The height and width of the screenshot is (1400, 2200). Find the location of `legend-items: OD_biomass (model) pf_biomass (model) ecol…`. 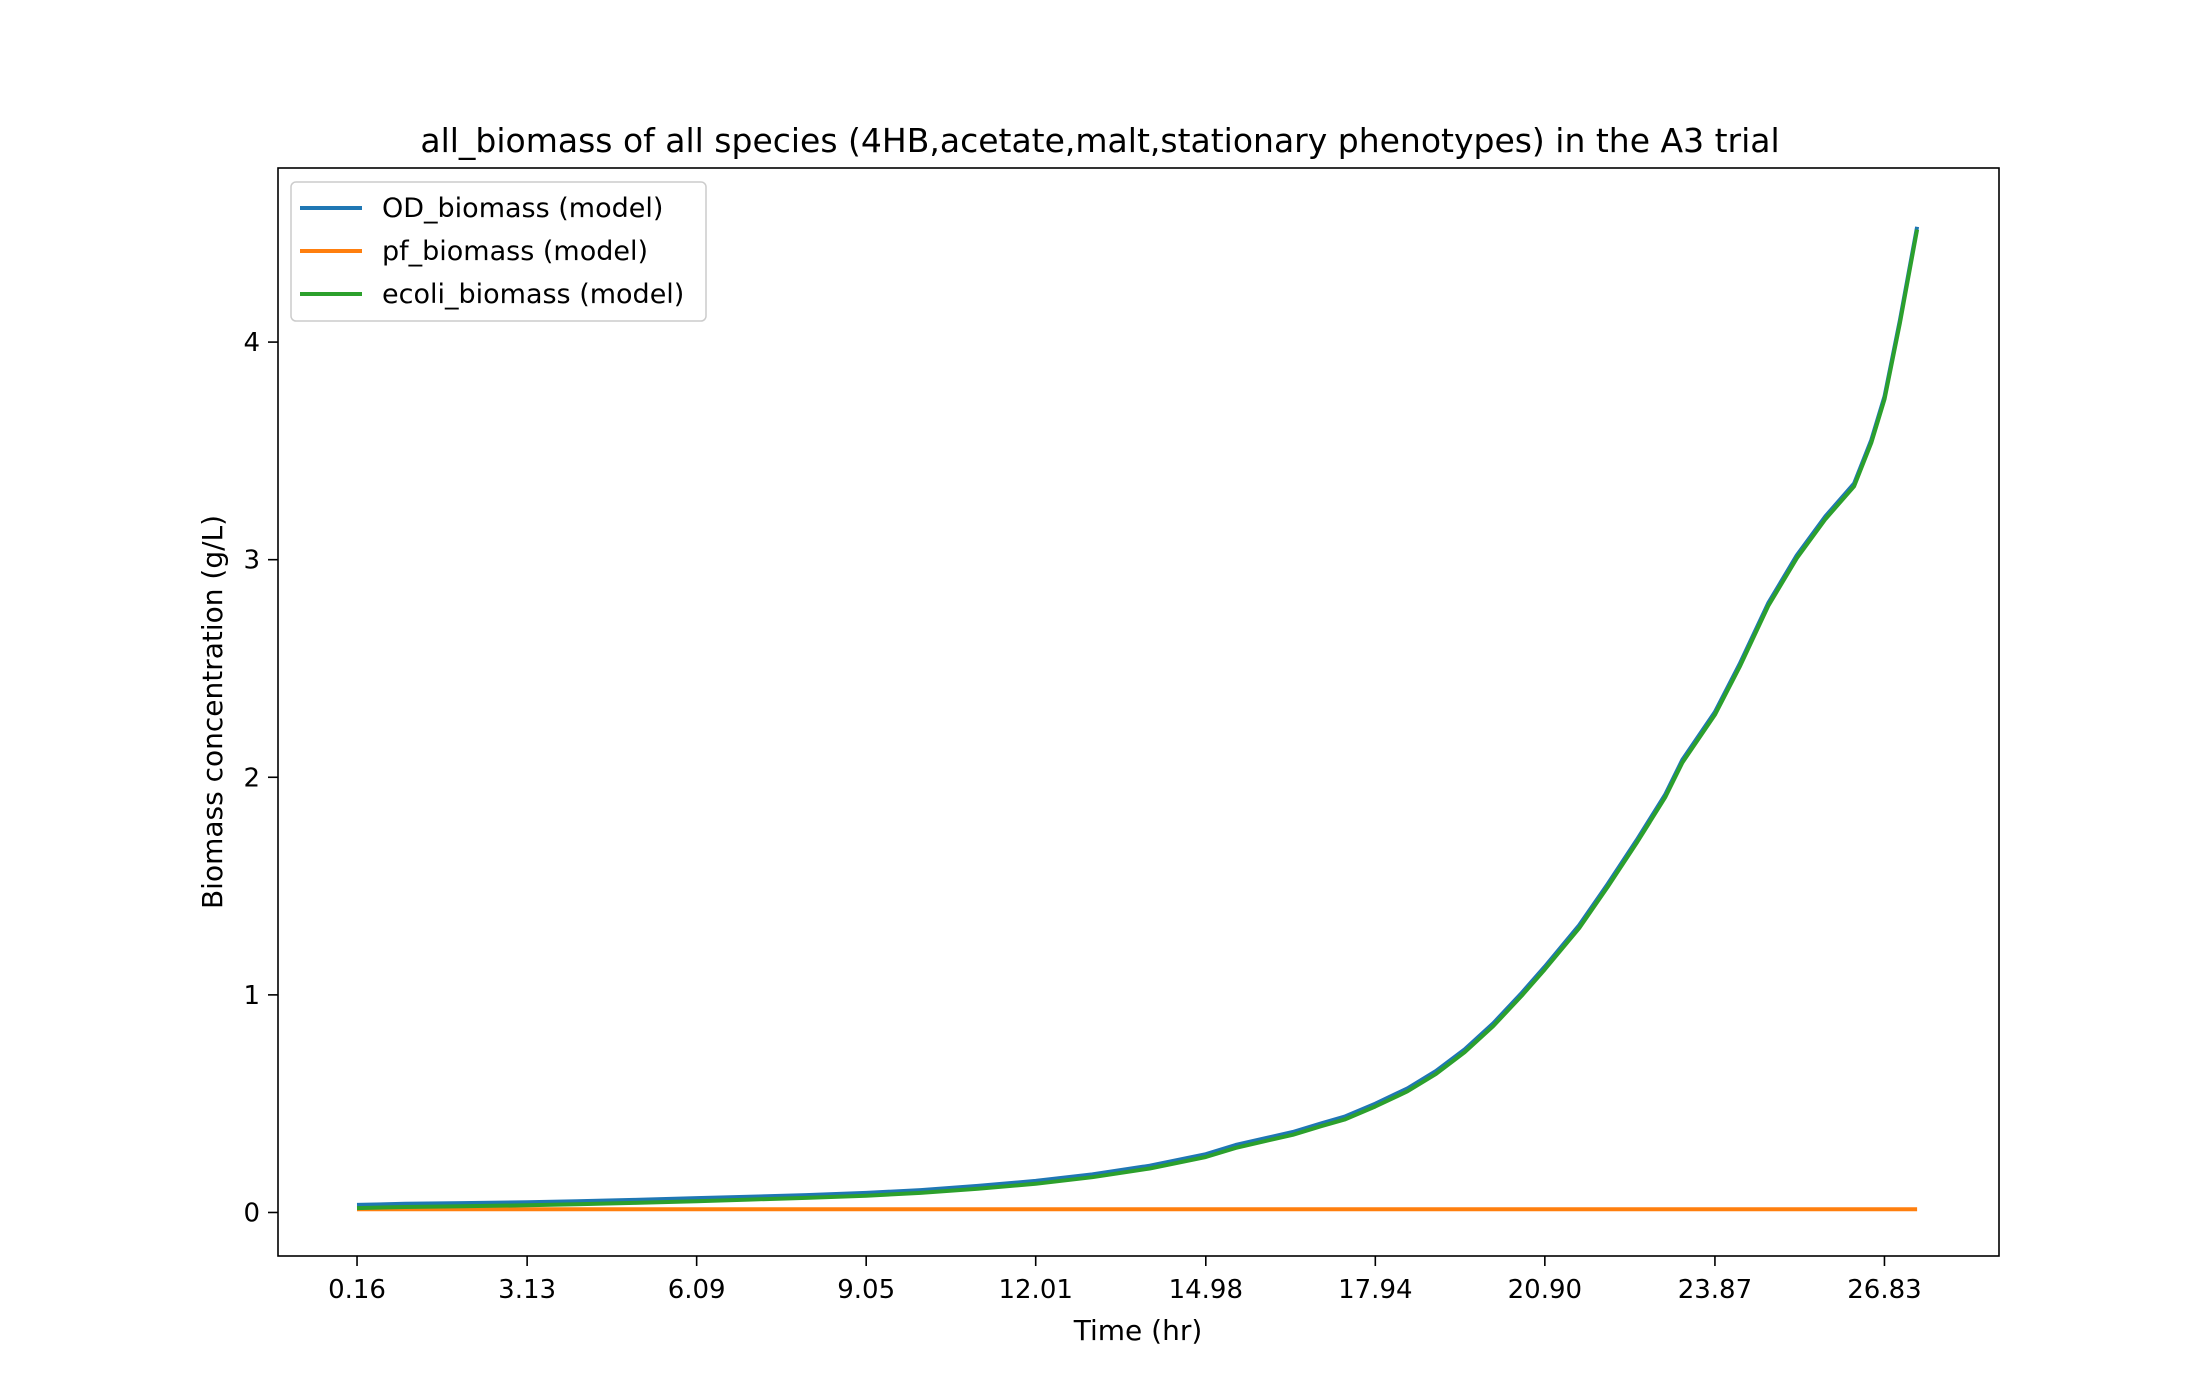

legend-items: OD_biomass (model) pf_biomass (model) ecol… is located at coordinates (492, 251).